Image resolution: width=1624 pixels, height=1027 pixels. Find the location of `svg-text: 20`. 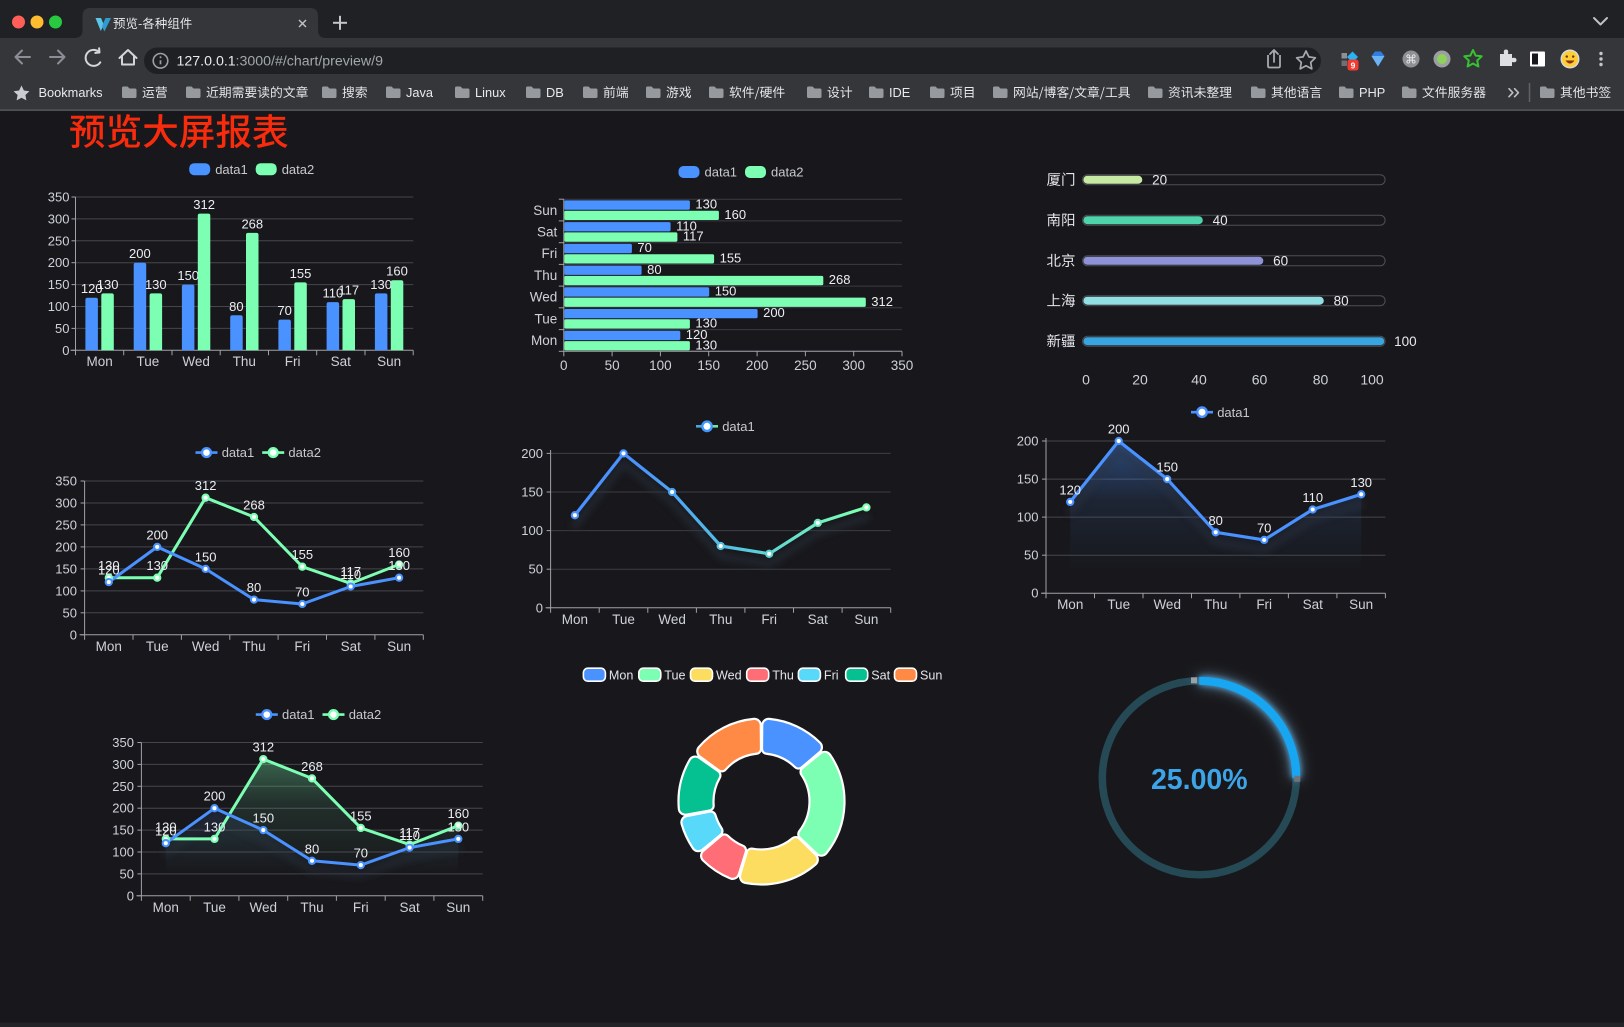

svg-text: 20 is located at coordinates (1159, 180).